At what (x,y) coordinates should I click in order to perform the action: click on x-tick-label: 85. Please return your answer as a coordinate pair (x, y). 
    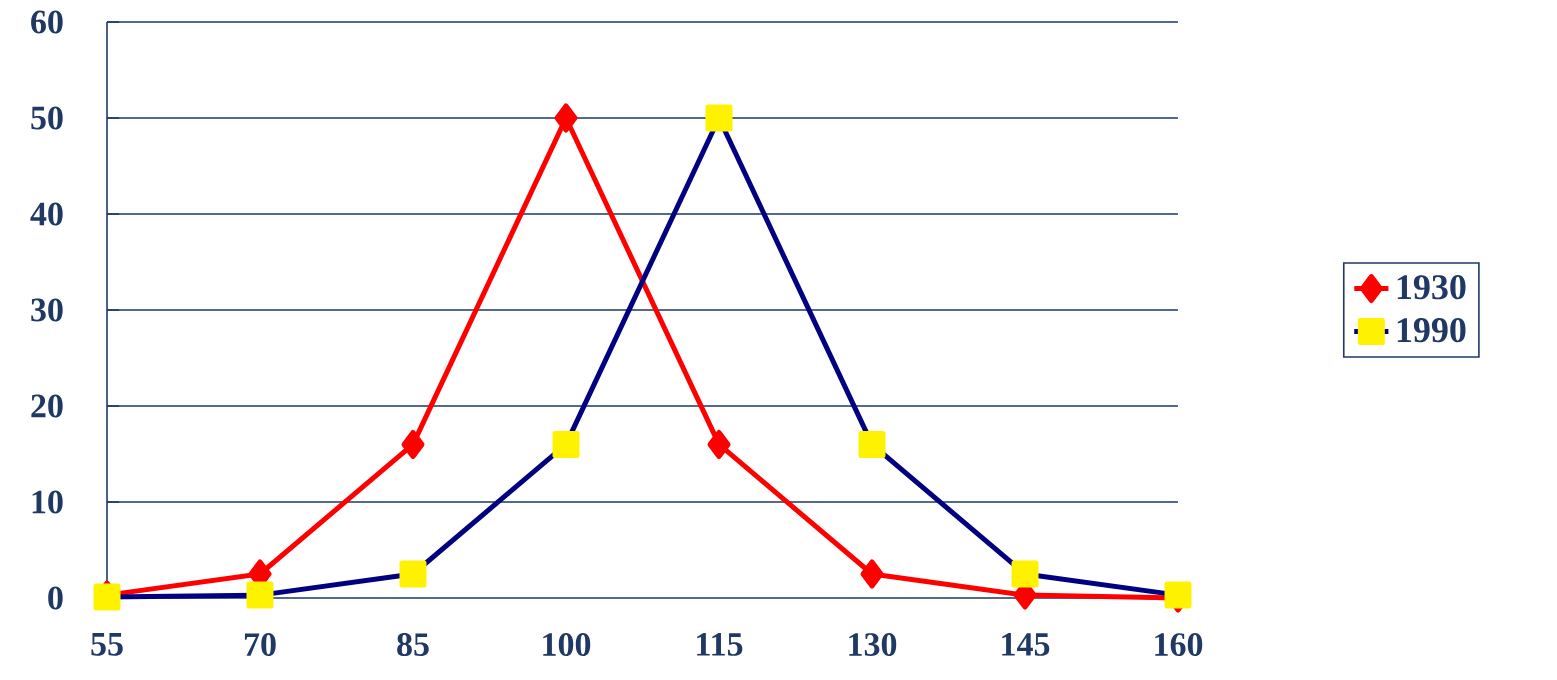
    Looking at the image, I should click on (413, 645).